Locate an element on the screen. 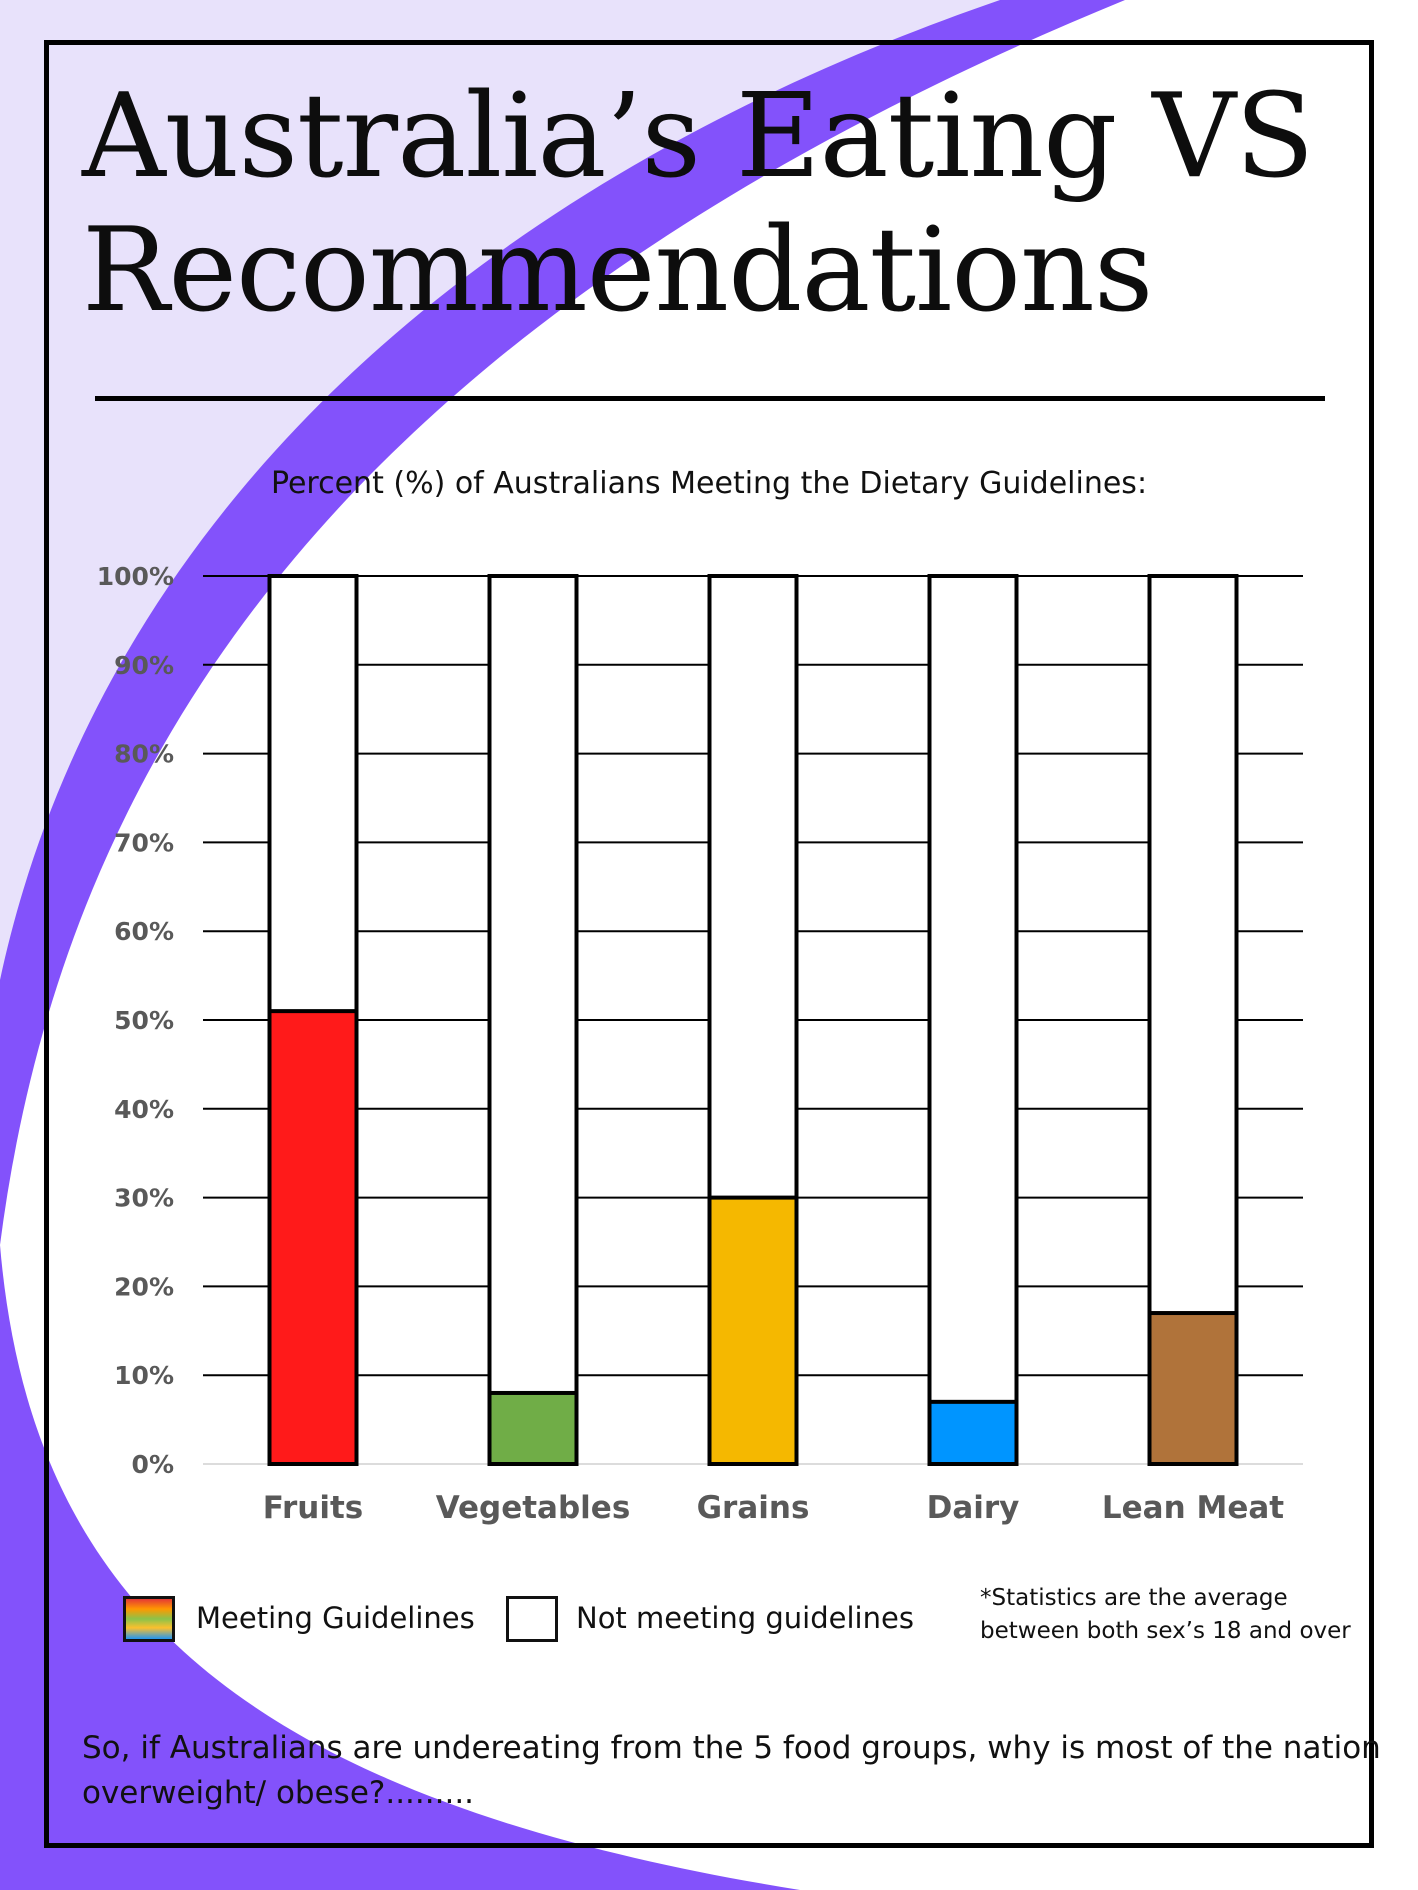 This screenshot has height=1890, width=1418. legend-swatch-not-meeting is located at coordinates (532, 1619).